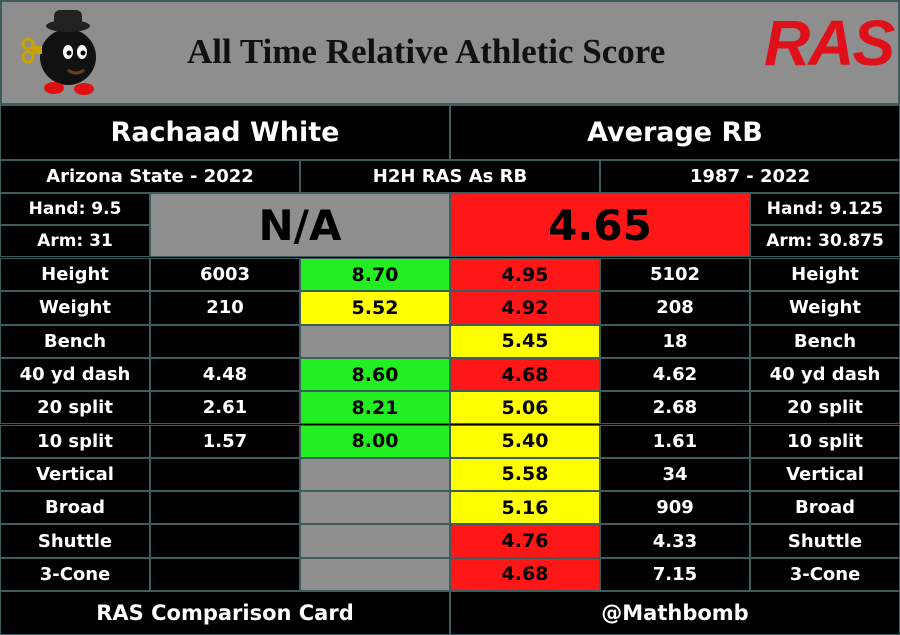 The image size is (900, 635). What do you see at coordinates (225, 613) in the screenshot?
I see `footer-left: RAS Comparison Card` at bounding box center [225, 613].